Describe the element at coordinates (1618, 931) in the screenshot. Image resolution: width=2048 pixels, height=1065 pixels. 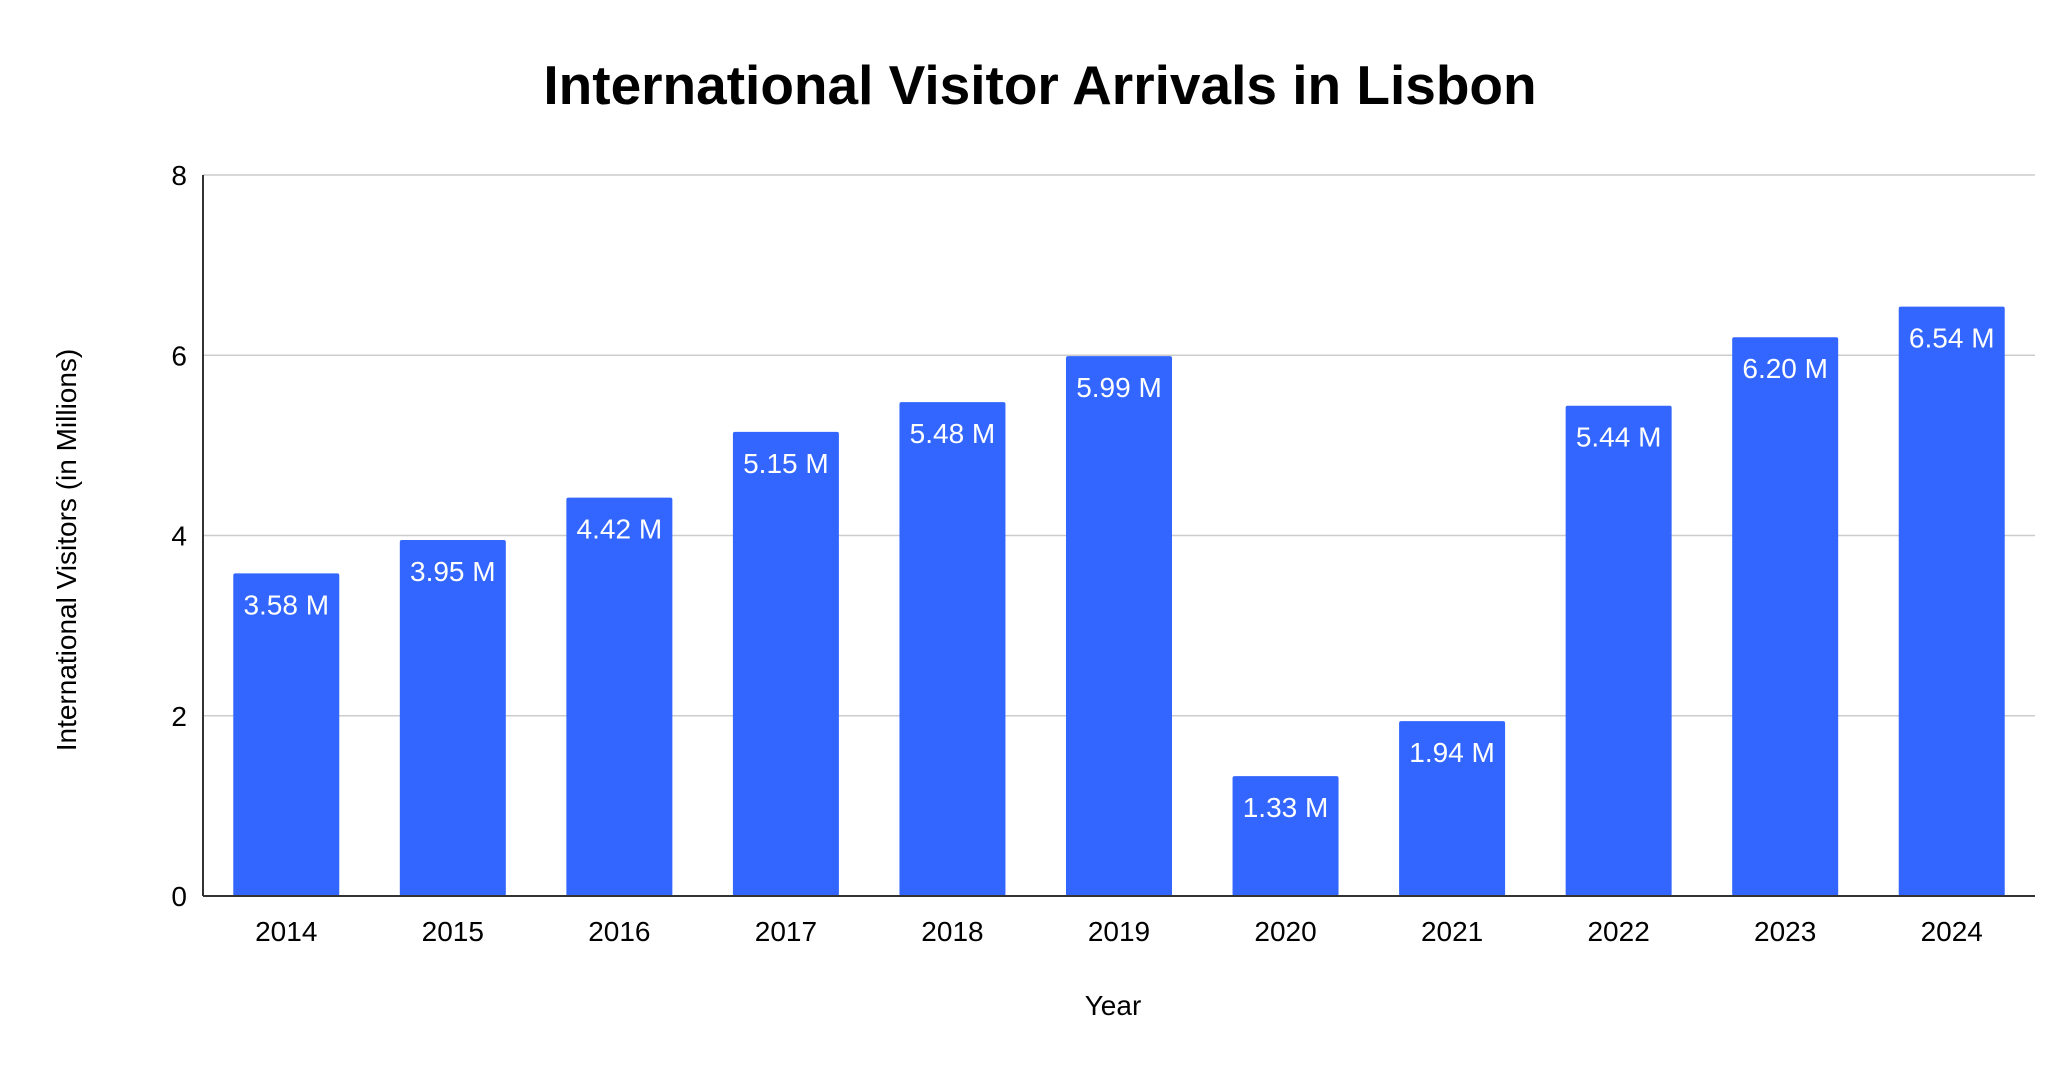
I see `x-tick-label: 2022` at that location.